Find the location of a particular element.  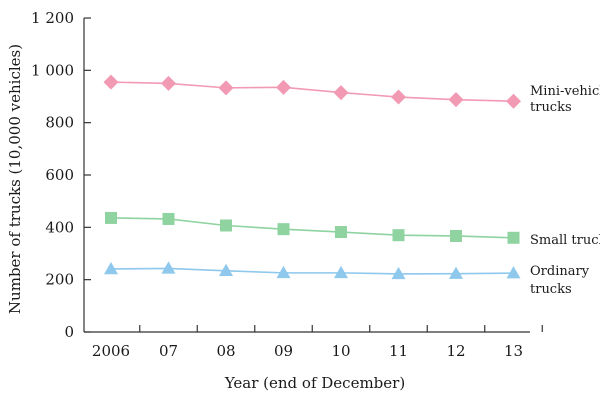

series-diamond is located at coordinates (312, 91).